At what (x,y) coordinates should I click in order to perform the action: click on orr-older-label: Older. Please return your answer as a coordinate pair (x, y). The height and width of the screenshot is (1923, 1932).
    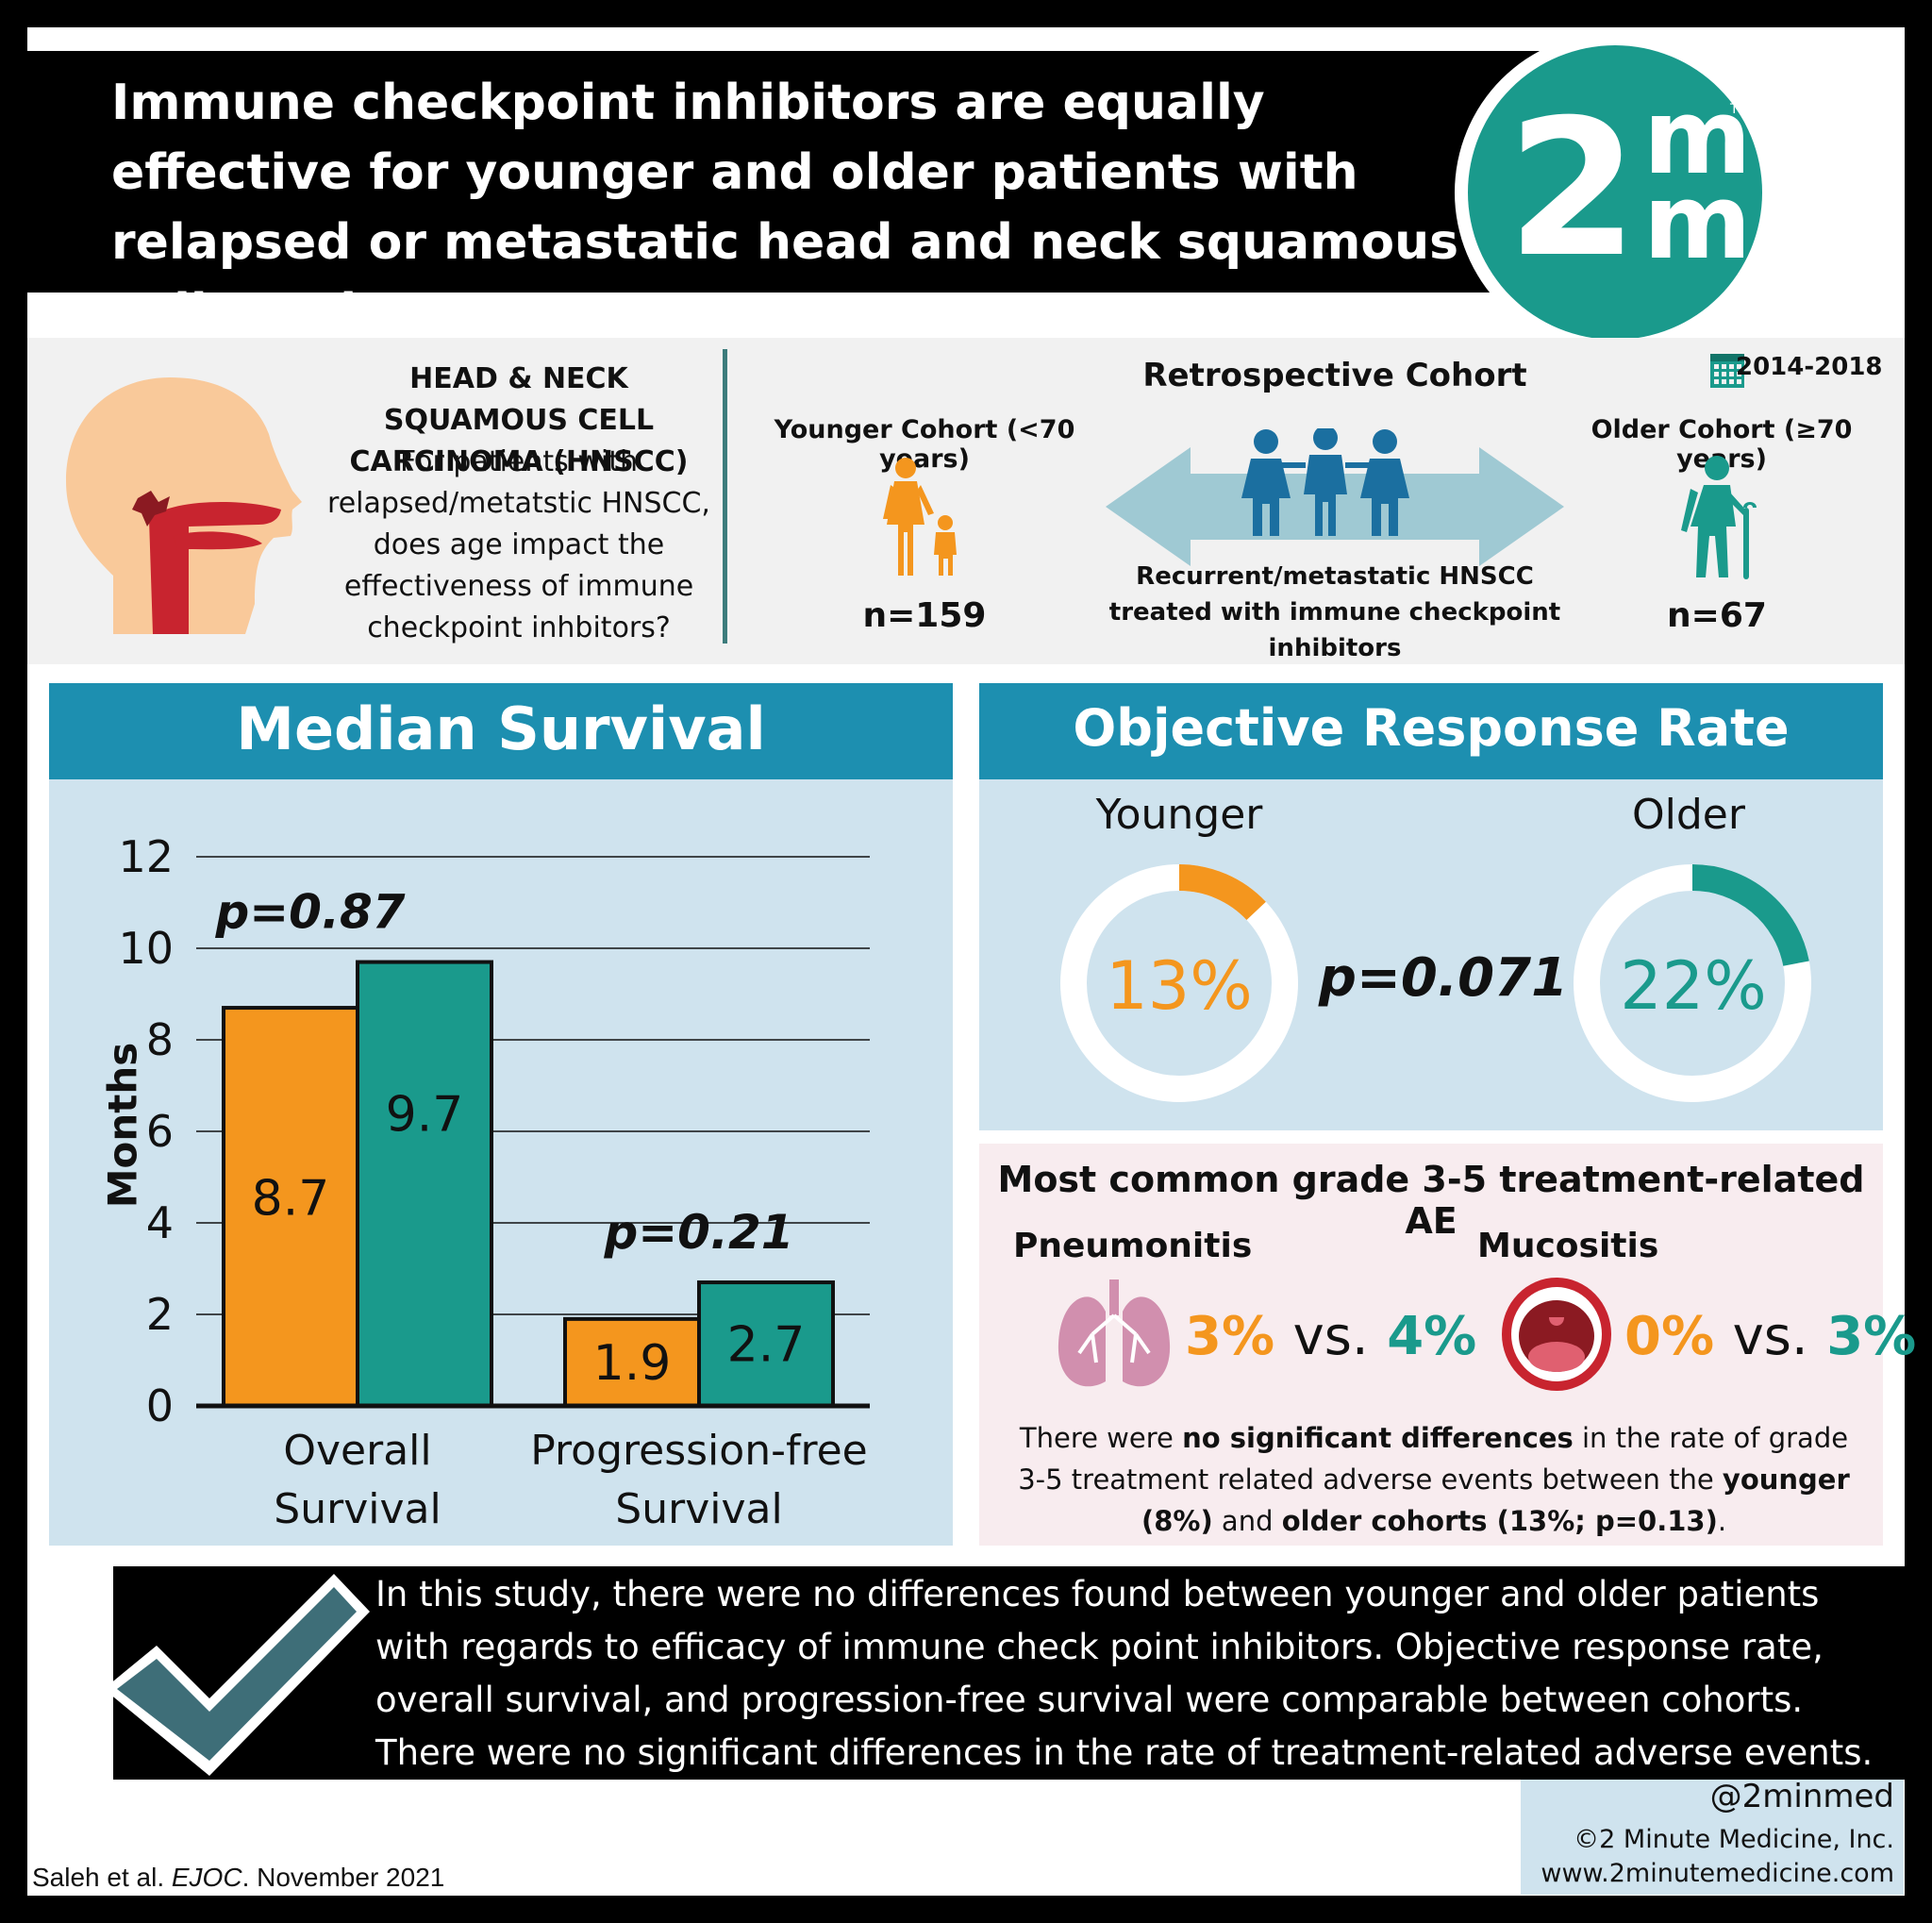
    Looking at the image, I should click on (1689, 815).